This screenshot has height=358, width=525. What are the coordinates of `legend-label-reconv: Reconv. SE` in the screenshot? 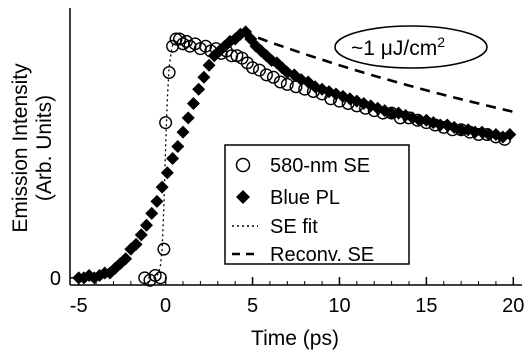 It's located at (322, 255).